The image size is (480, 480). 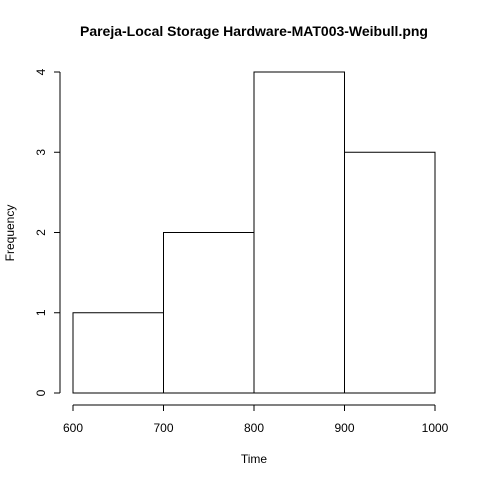 What do you see at coordinates (163, 428) in the screenshot?
I see `x-tick-label: 700` at bounding box center [163, 428].